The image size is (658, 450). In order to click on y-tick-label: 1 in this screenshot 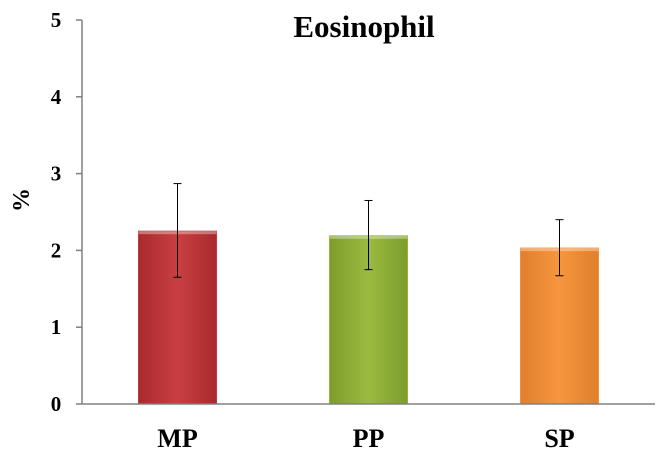, I will do `click(56, 327)`.